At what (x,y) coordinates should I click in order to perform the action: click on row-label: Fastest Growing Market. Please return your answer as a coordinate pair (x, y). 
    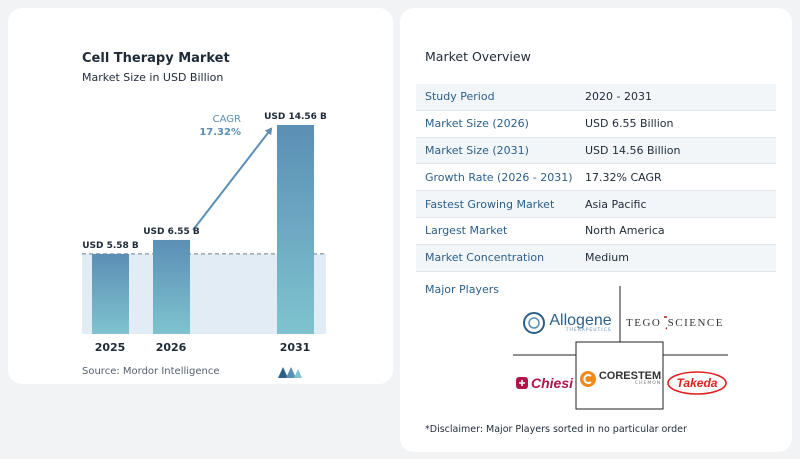
    Looking at the image, I should click on (490, 204).